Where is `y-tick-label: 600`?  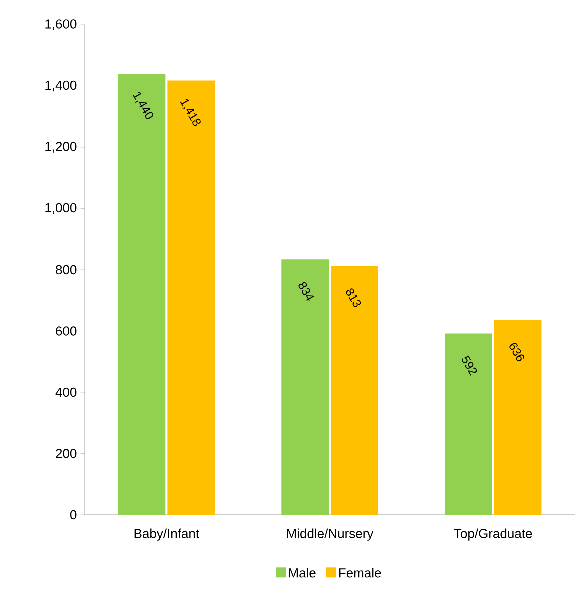
y-tick-label: 600 is located at coordinates (66, 331).